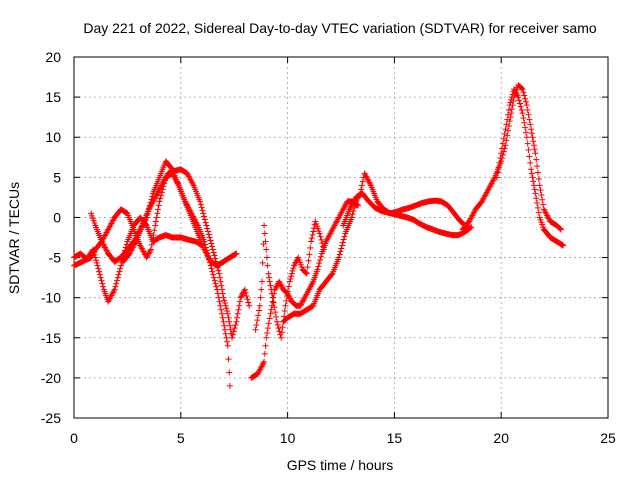  What do you see at coordinates (57, 177) in the screenshot?
I see `y-tick-label: 5` at bounding box center [57, 177].